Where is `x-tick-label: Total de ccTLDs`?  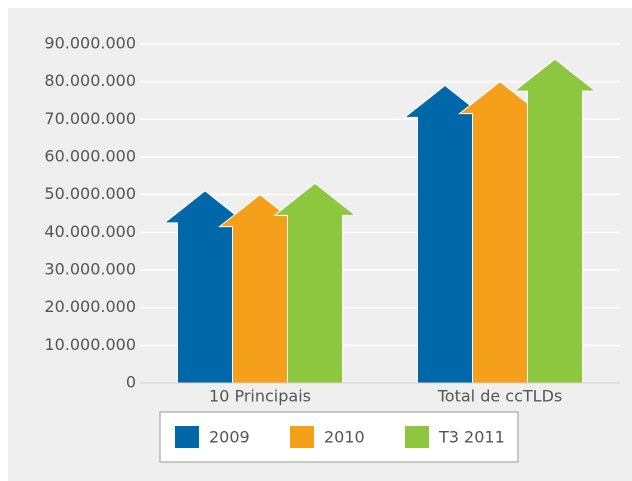
x-tick-label: Total de ccTLDs is located at coordinates (499, 396).